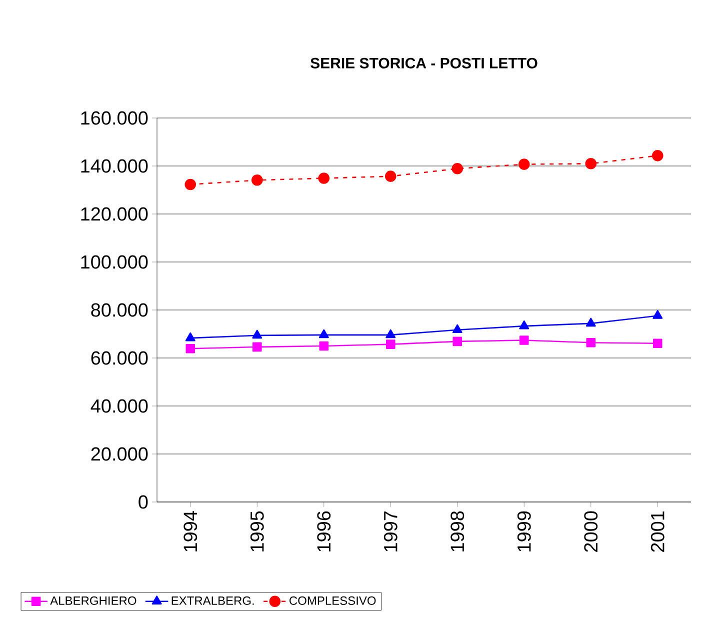  What do you see at coordinates (333, 600) in the screenshot?
I see `legend-label: COMPLESSIVO` at bounding box center [333, 600].